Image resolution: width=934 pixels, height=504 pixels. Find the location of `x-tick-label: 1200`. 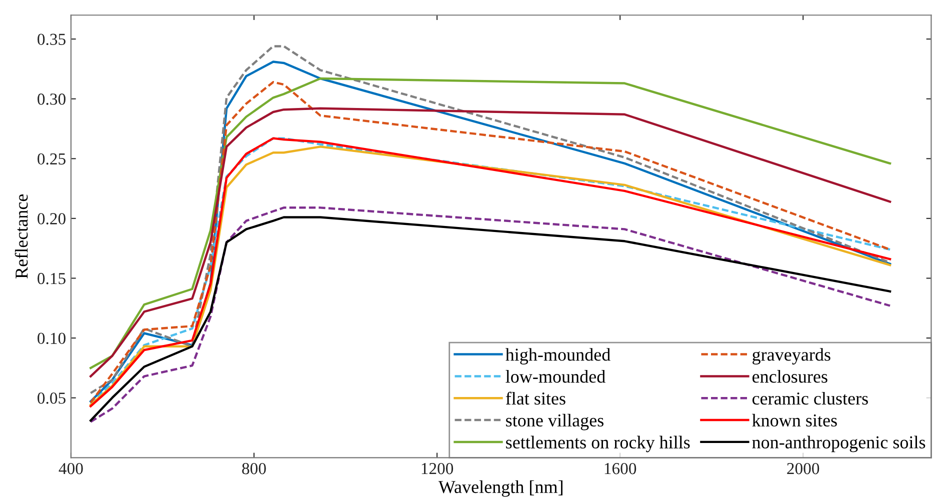

x-tick-label: 1200 is located at coordinates (438, 468).